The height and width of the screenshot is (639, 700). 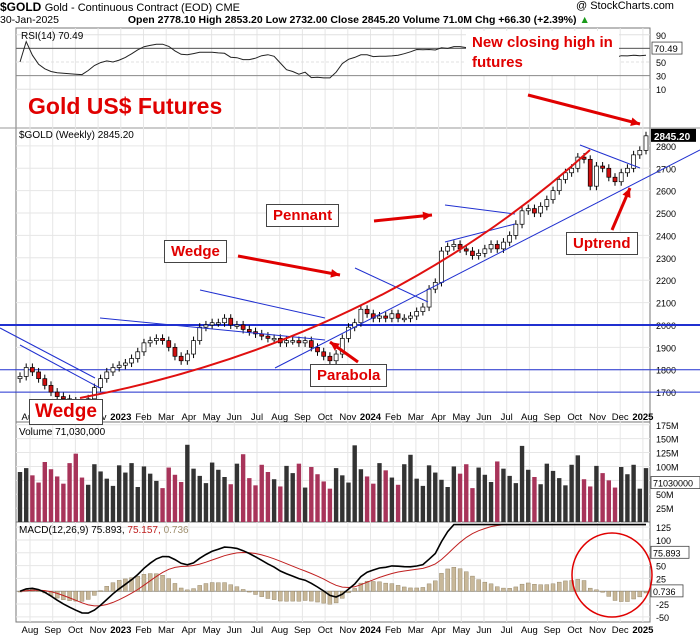 I want to click on macd-x-tick-label: Apr, so click(x=438, y=630).